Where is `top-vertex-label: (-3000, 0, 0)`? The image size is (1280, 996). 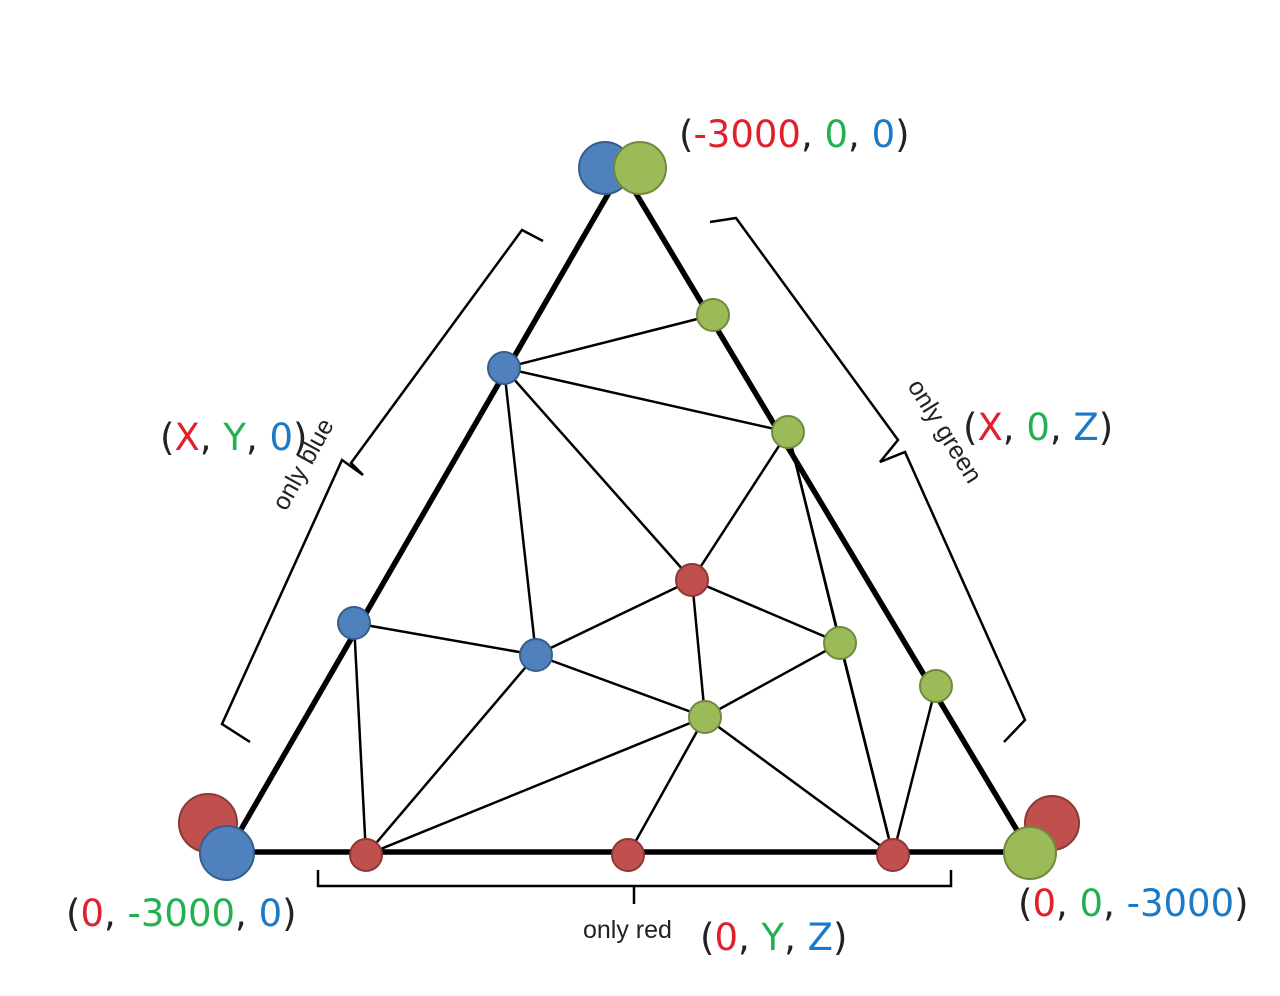
top-vertex-label: (-3000, 0, 0) is located at coordinates (794, 134).